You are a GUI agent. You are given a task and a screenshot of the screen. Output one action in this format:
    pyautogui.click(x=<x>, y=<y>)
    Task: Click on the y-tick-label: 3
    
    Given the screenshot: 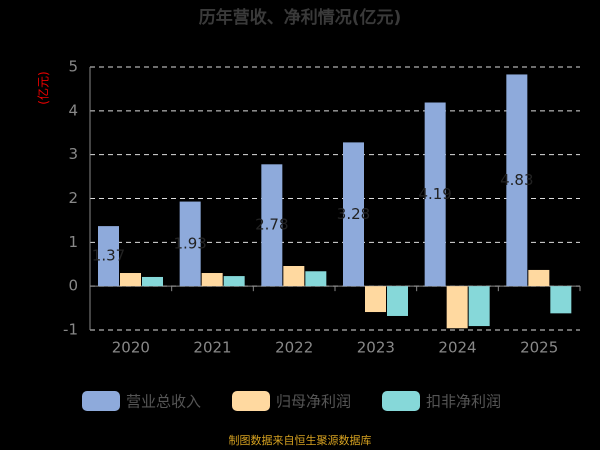 What is the action you would take?
    pyautogui.click(x=73, y=154)
    